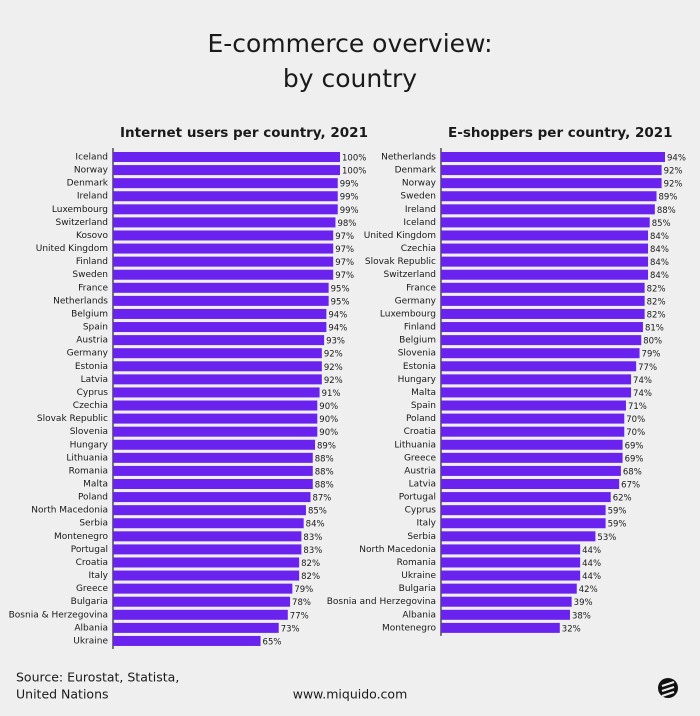 The height and width of the screenshot is (716, 700). I want to click on category-label: Malta, so click(95, 485).